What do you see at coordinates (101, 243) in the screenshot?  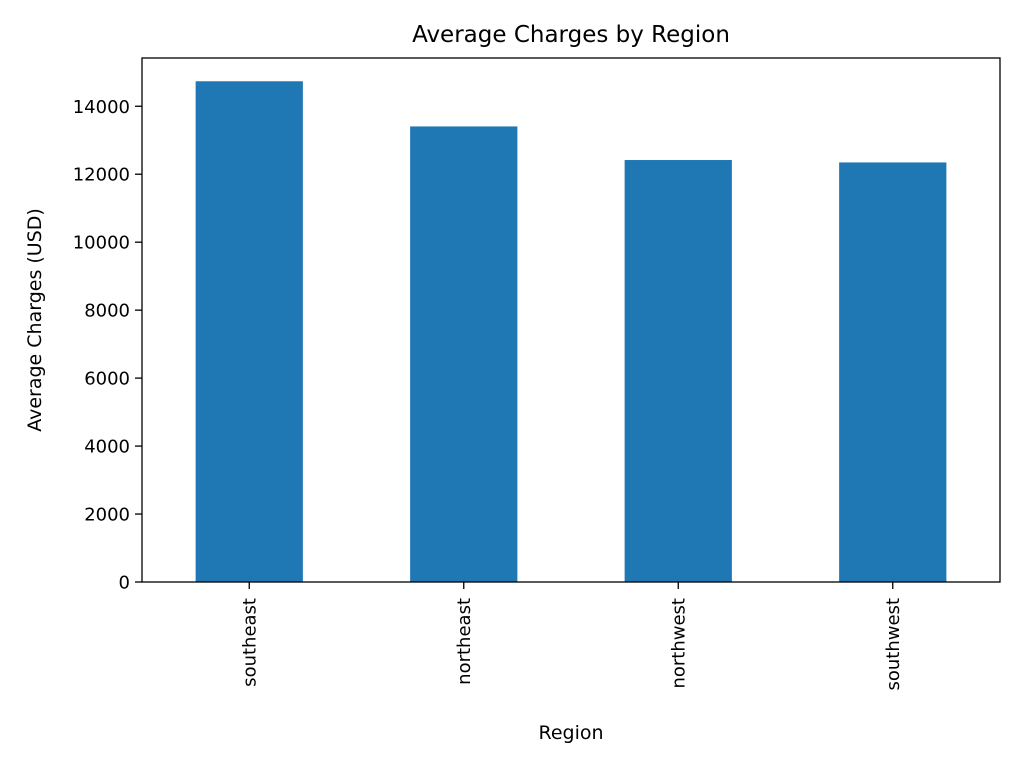 I see `y-tick-label: 10000` at bounding box center [101, 243].